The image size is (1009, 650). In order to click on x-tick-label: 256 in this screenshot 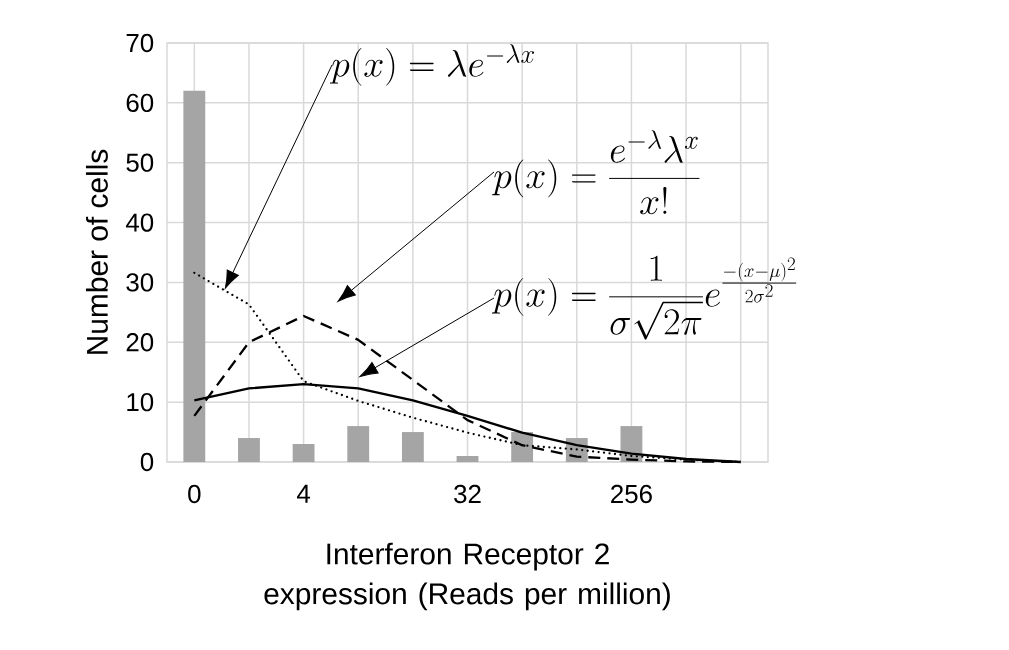, I will do `click(631, 494)`.